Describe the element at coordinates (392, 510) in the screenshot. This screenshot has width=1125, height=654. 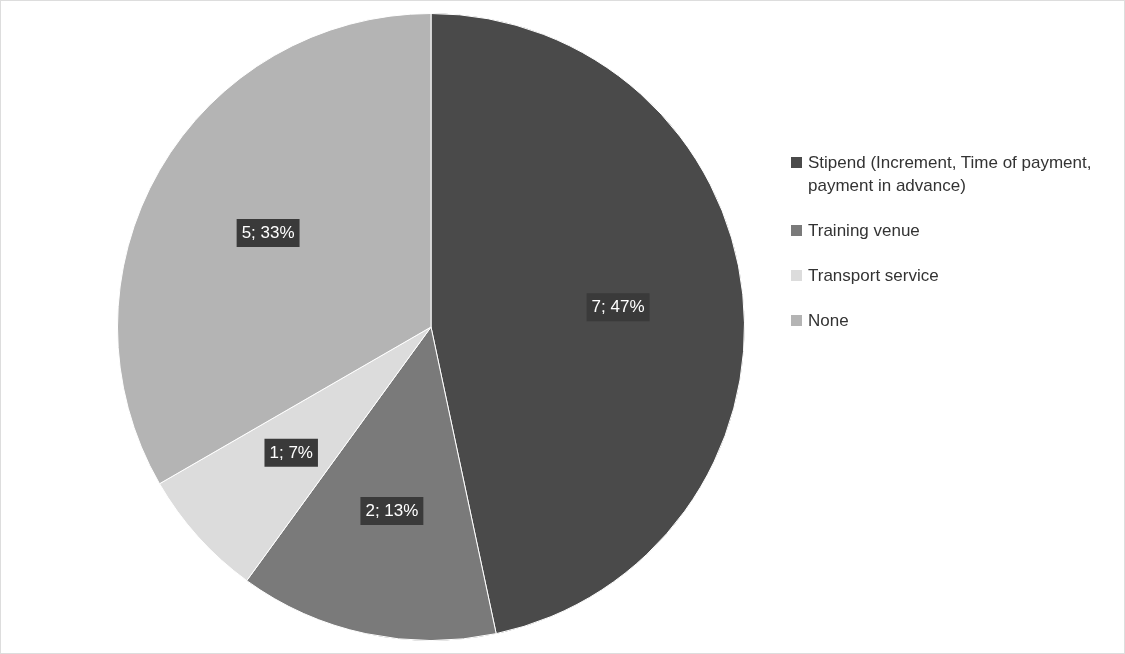
I see `data-label: 2; 13%` at that location.